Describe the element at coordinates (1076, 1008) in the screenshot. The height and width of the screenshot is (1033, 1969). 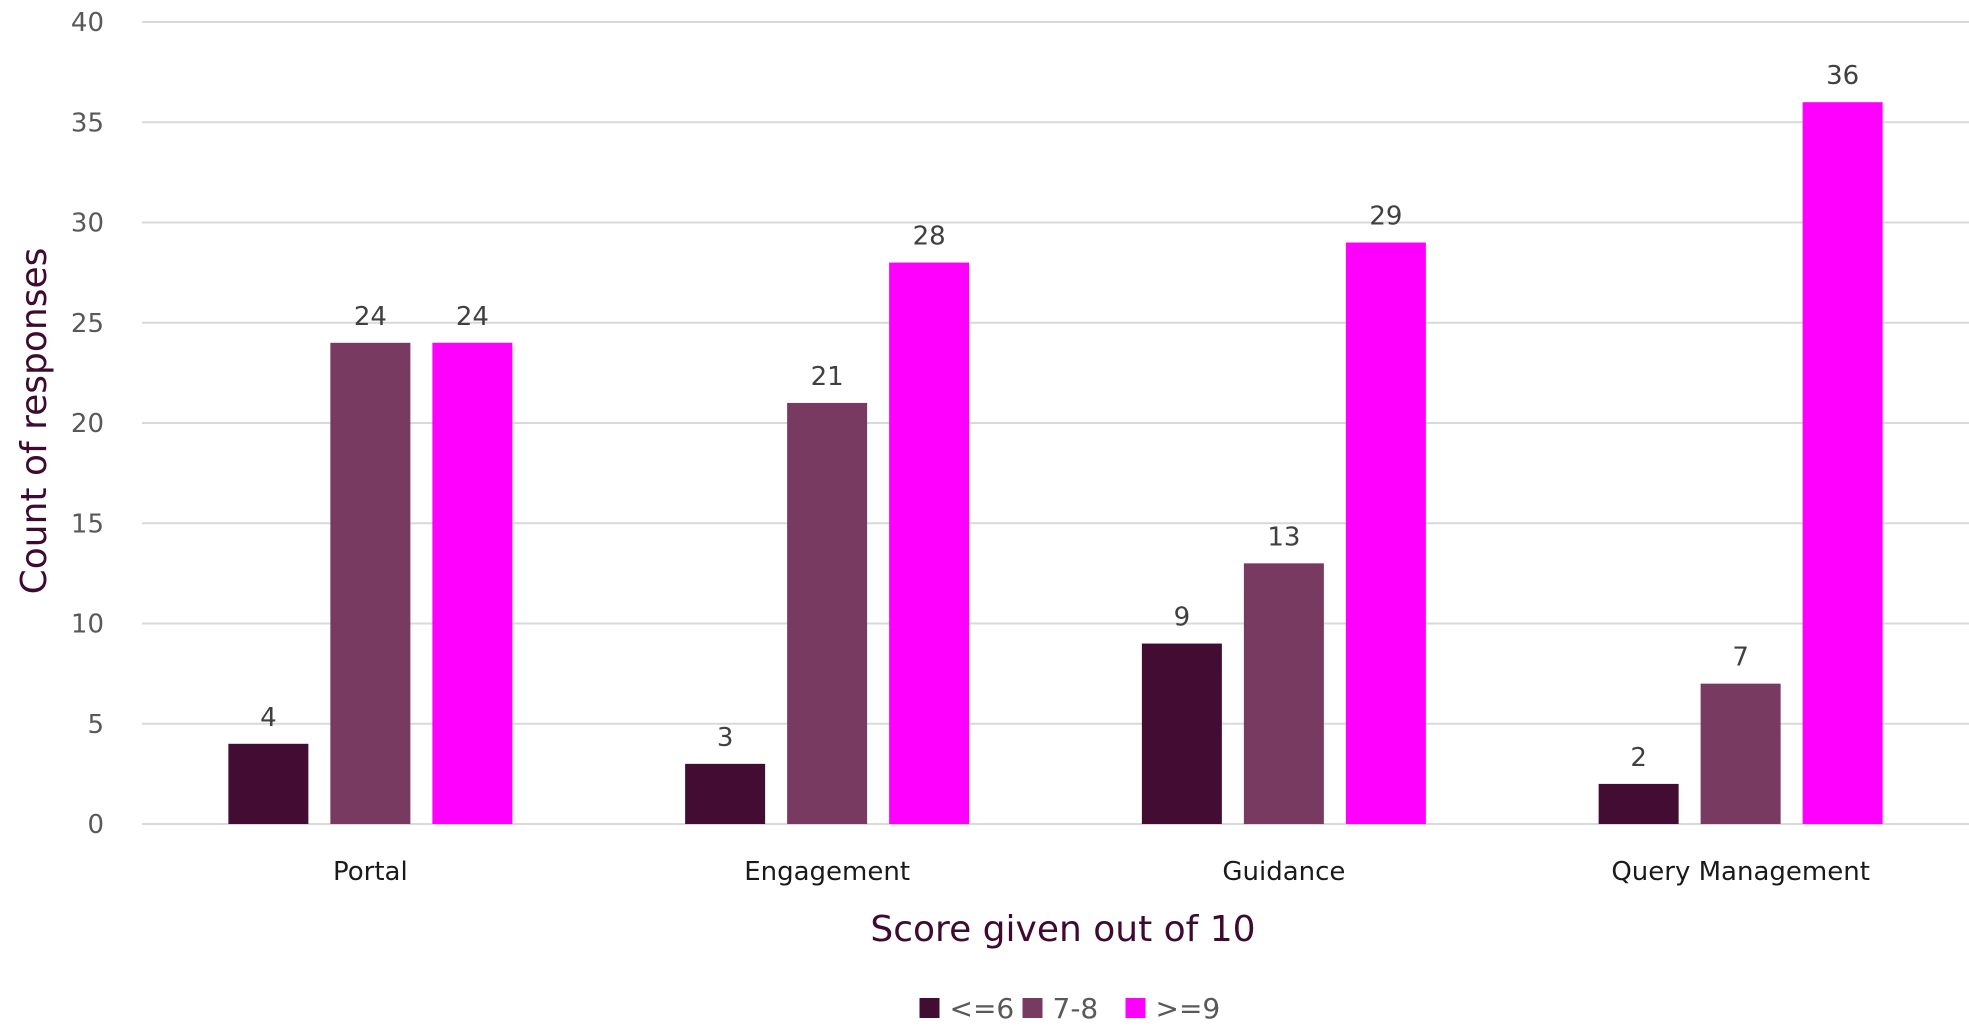
I see `legend-label: 7-8` at that location.